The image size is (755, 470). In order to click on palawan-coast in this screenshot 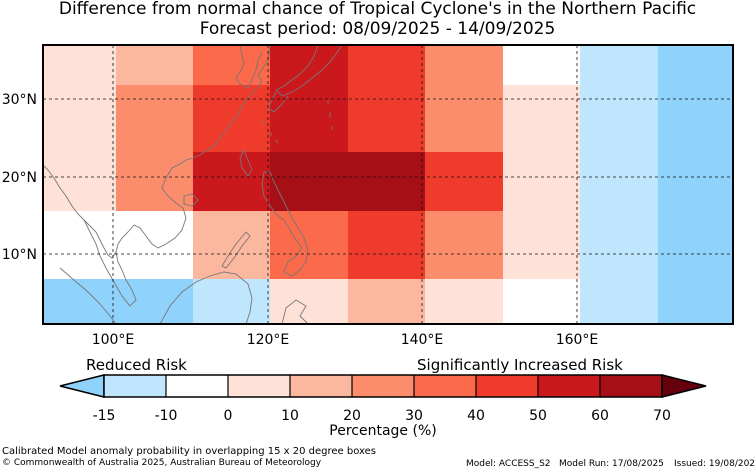, I will do `click(236, 250)`.